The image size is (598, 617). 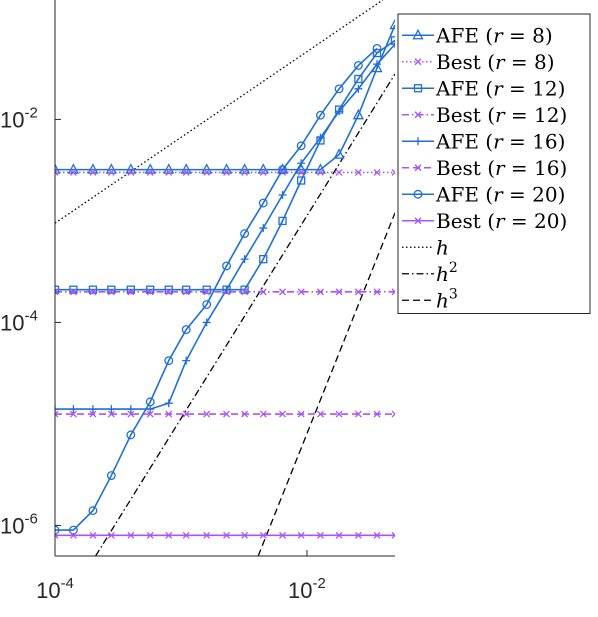 What do you see at coordinates (501, 221) in the screenshot?
I see `legend-label-7: Best (r = 20)` at bounding box center [501, 221].